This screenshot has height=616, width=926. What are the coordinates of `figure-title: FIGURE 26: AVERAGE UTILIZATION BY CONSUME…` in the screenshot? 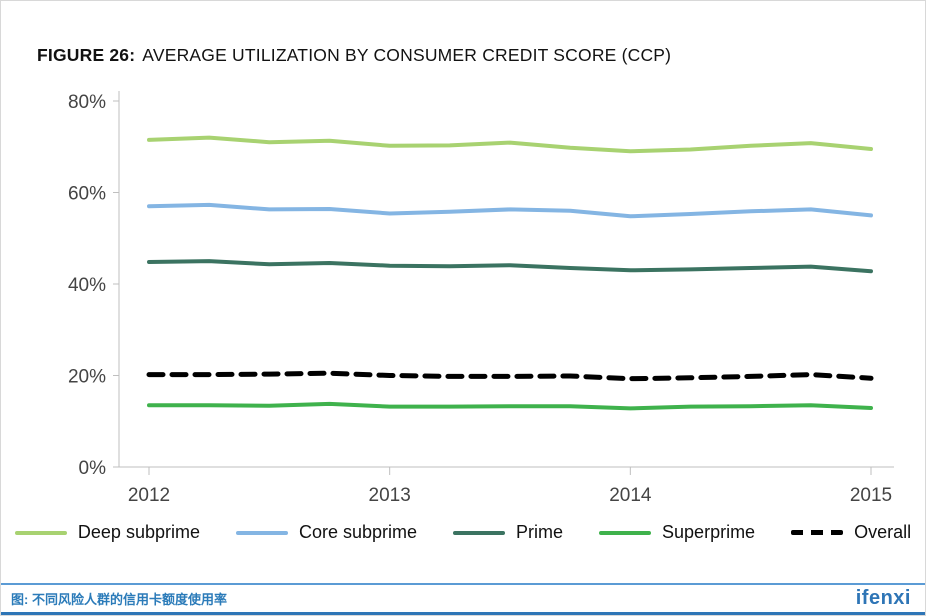 It's located at (354, 55).